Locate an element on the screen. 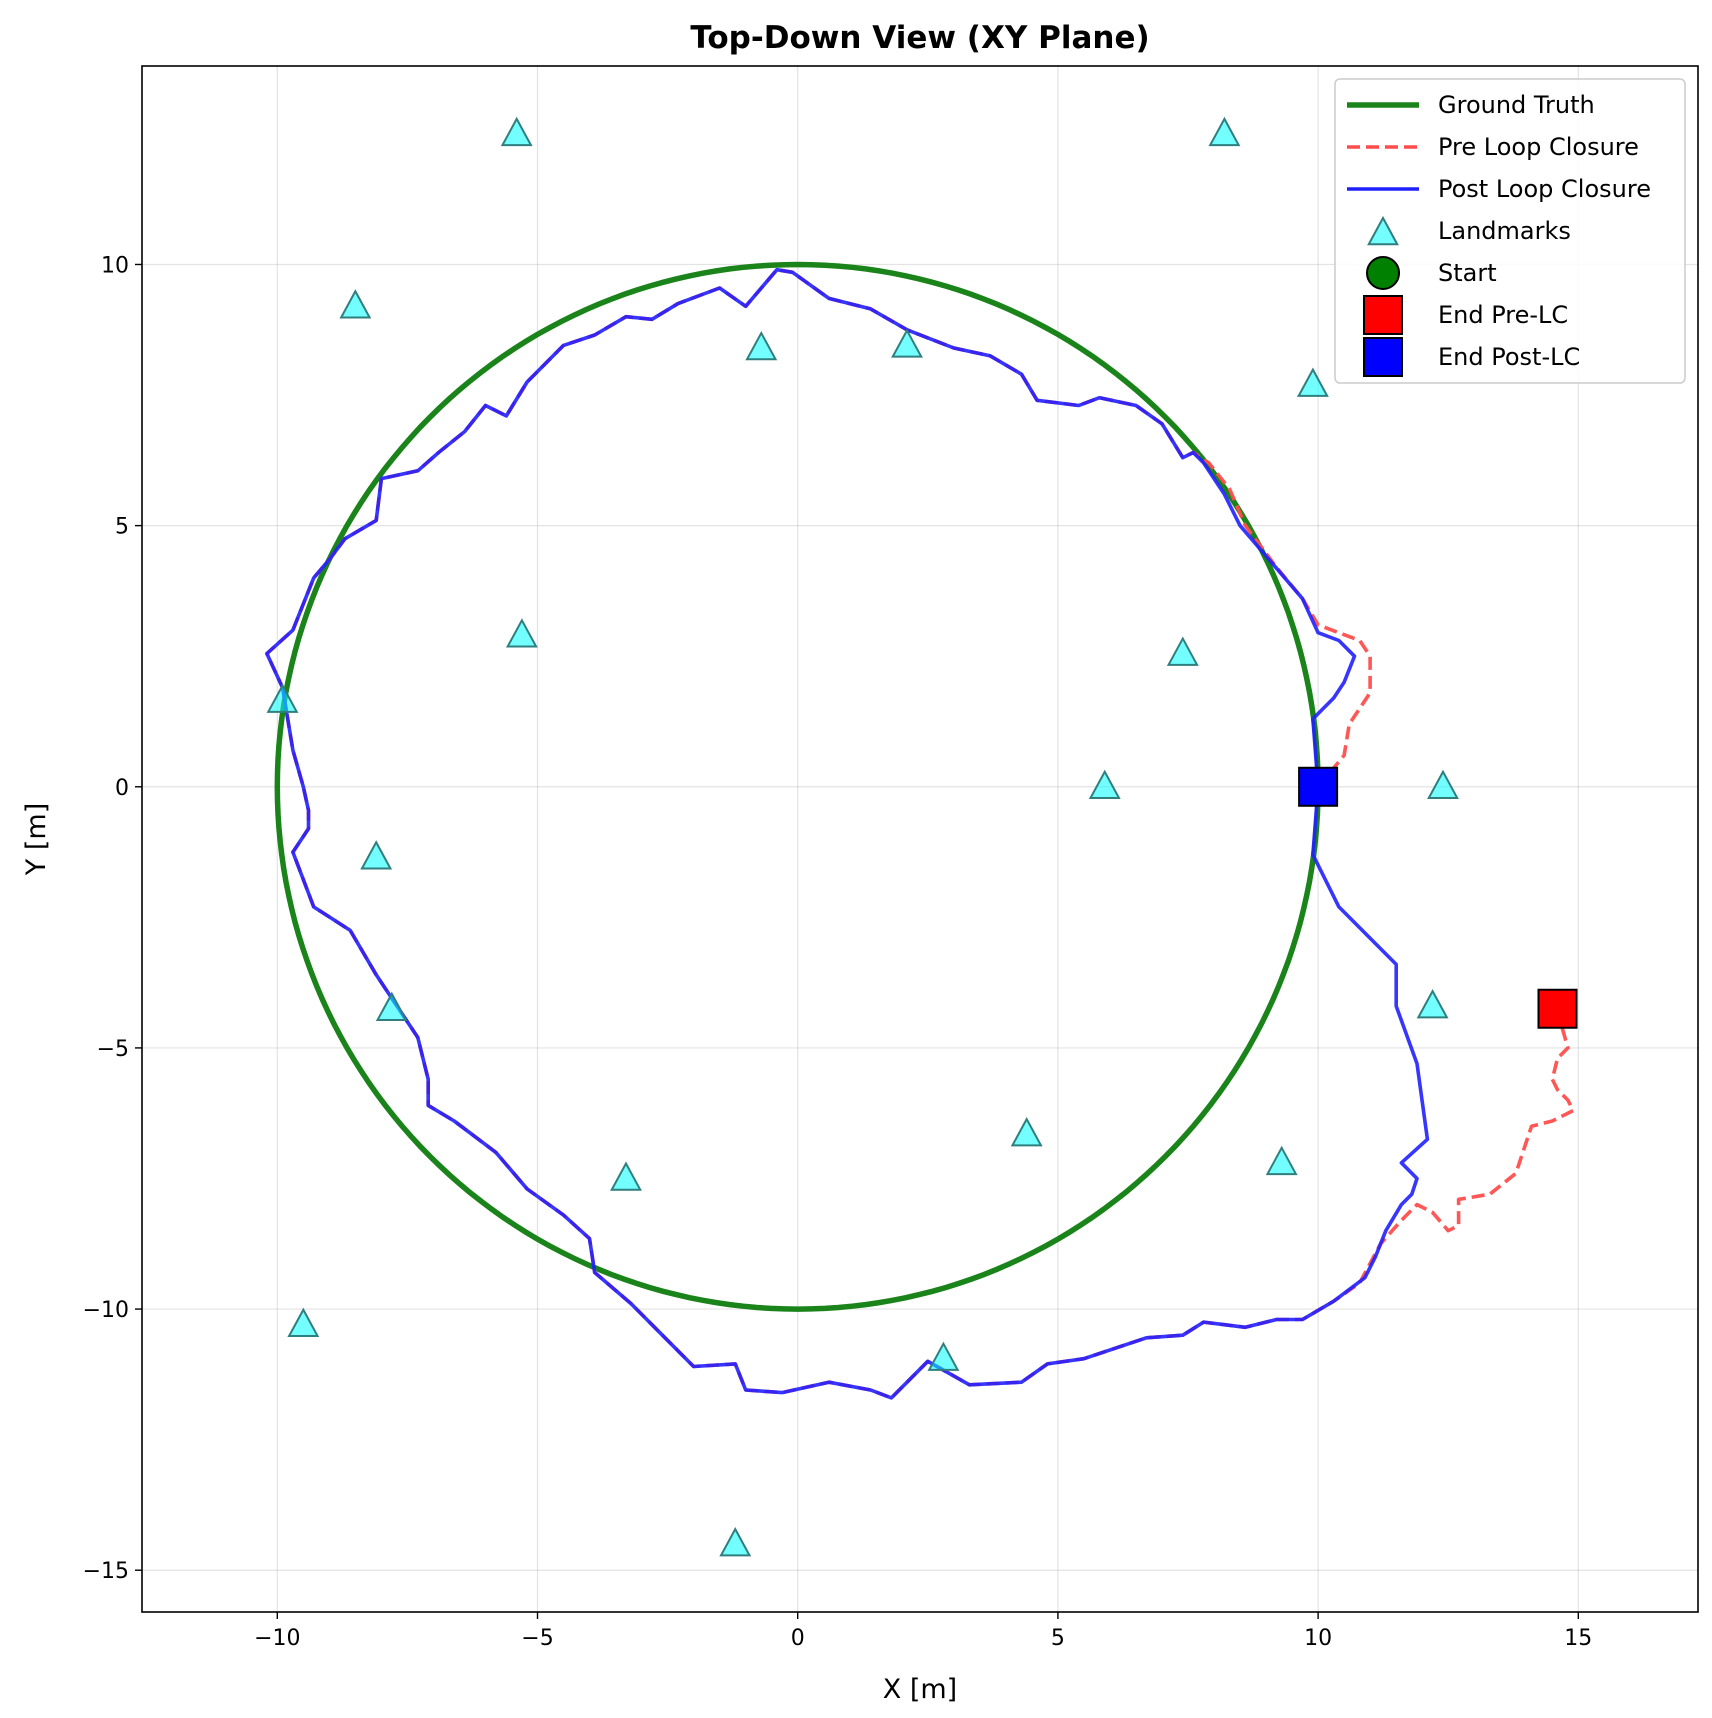 The image size is (1712, 1718). chart-title: Top-Down View (XY Plane) is located at coordinates (919, 38).